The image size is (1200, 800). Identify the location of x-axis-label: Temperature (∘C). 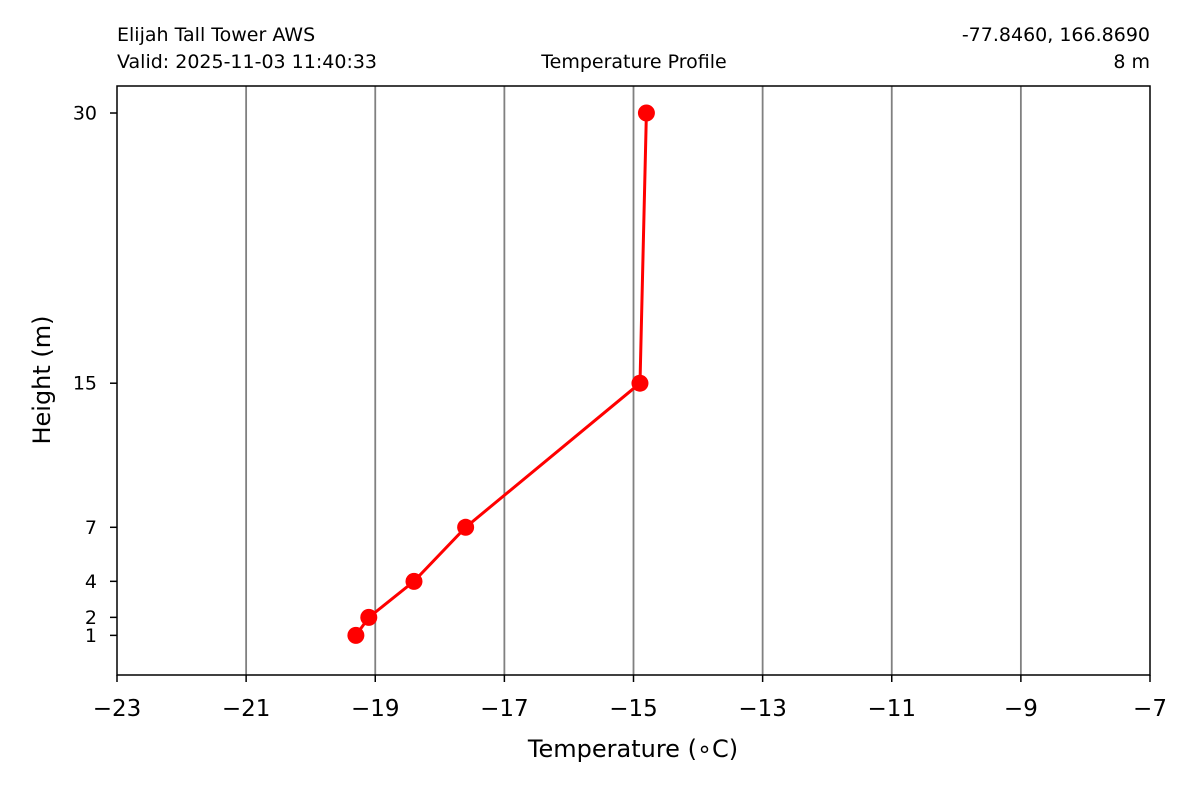
(632, 749).